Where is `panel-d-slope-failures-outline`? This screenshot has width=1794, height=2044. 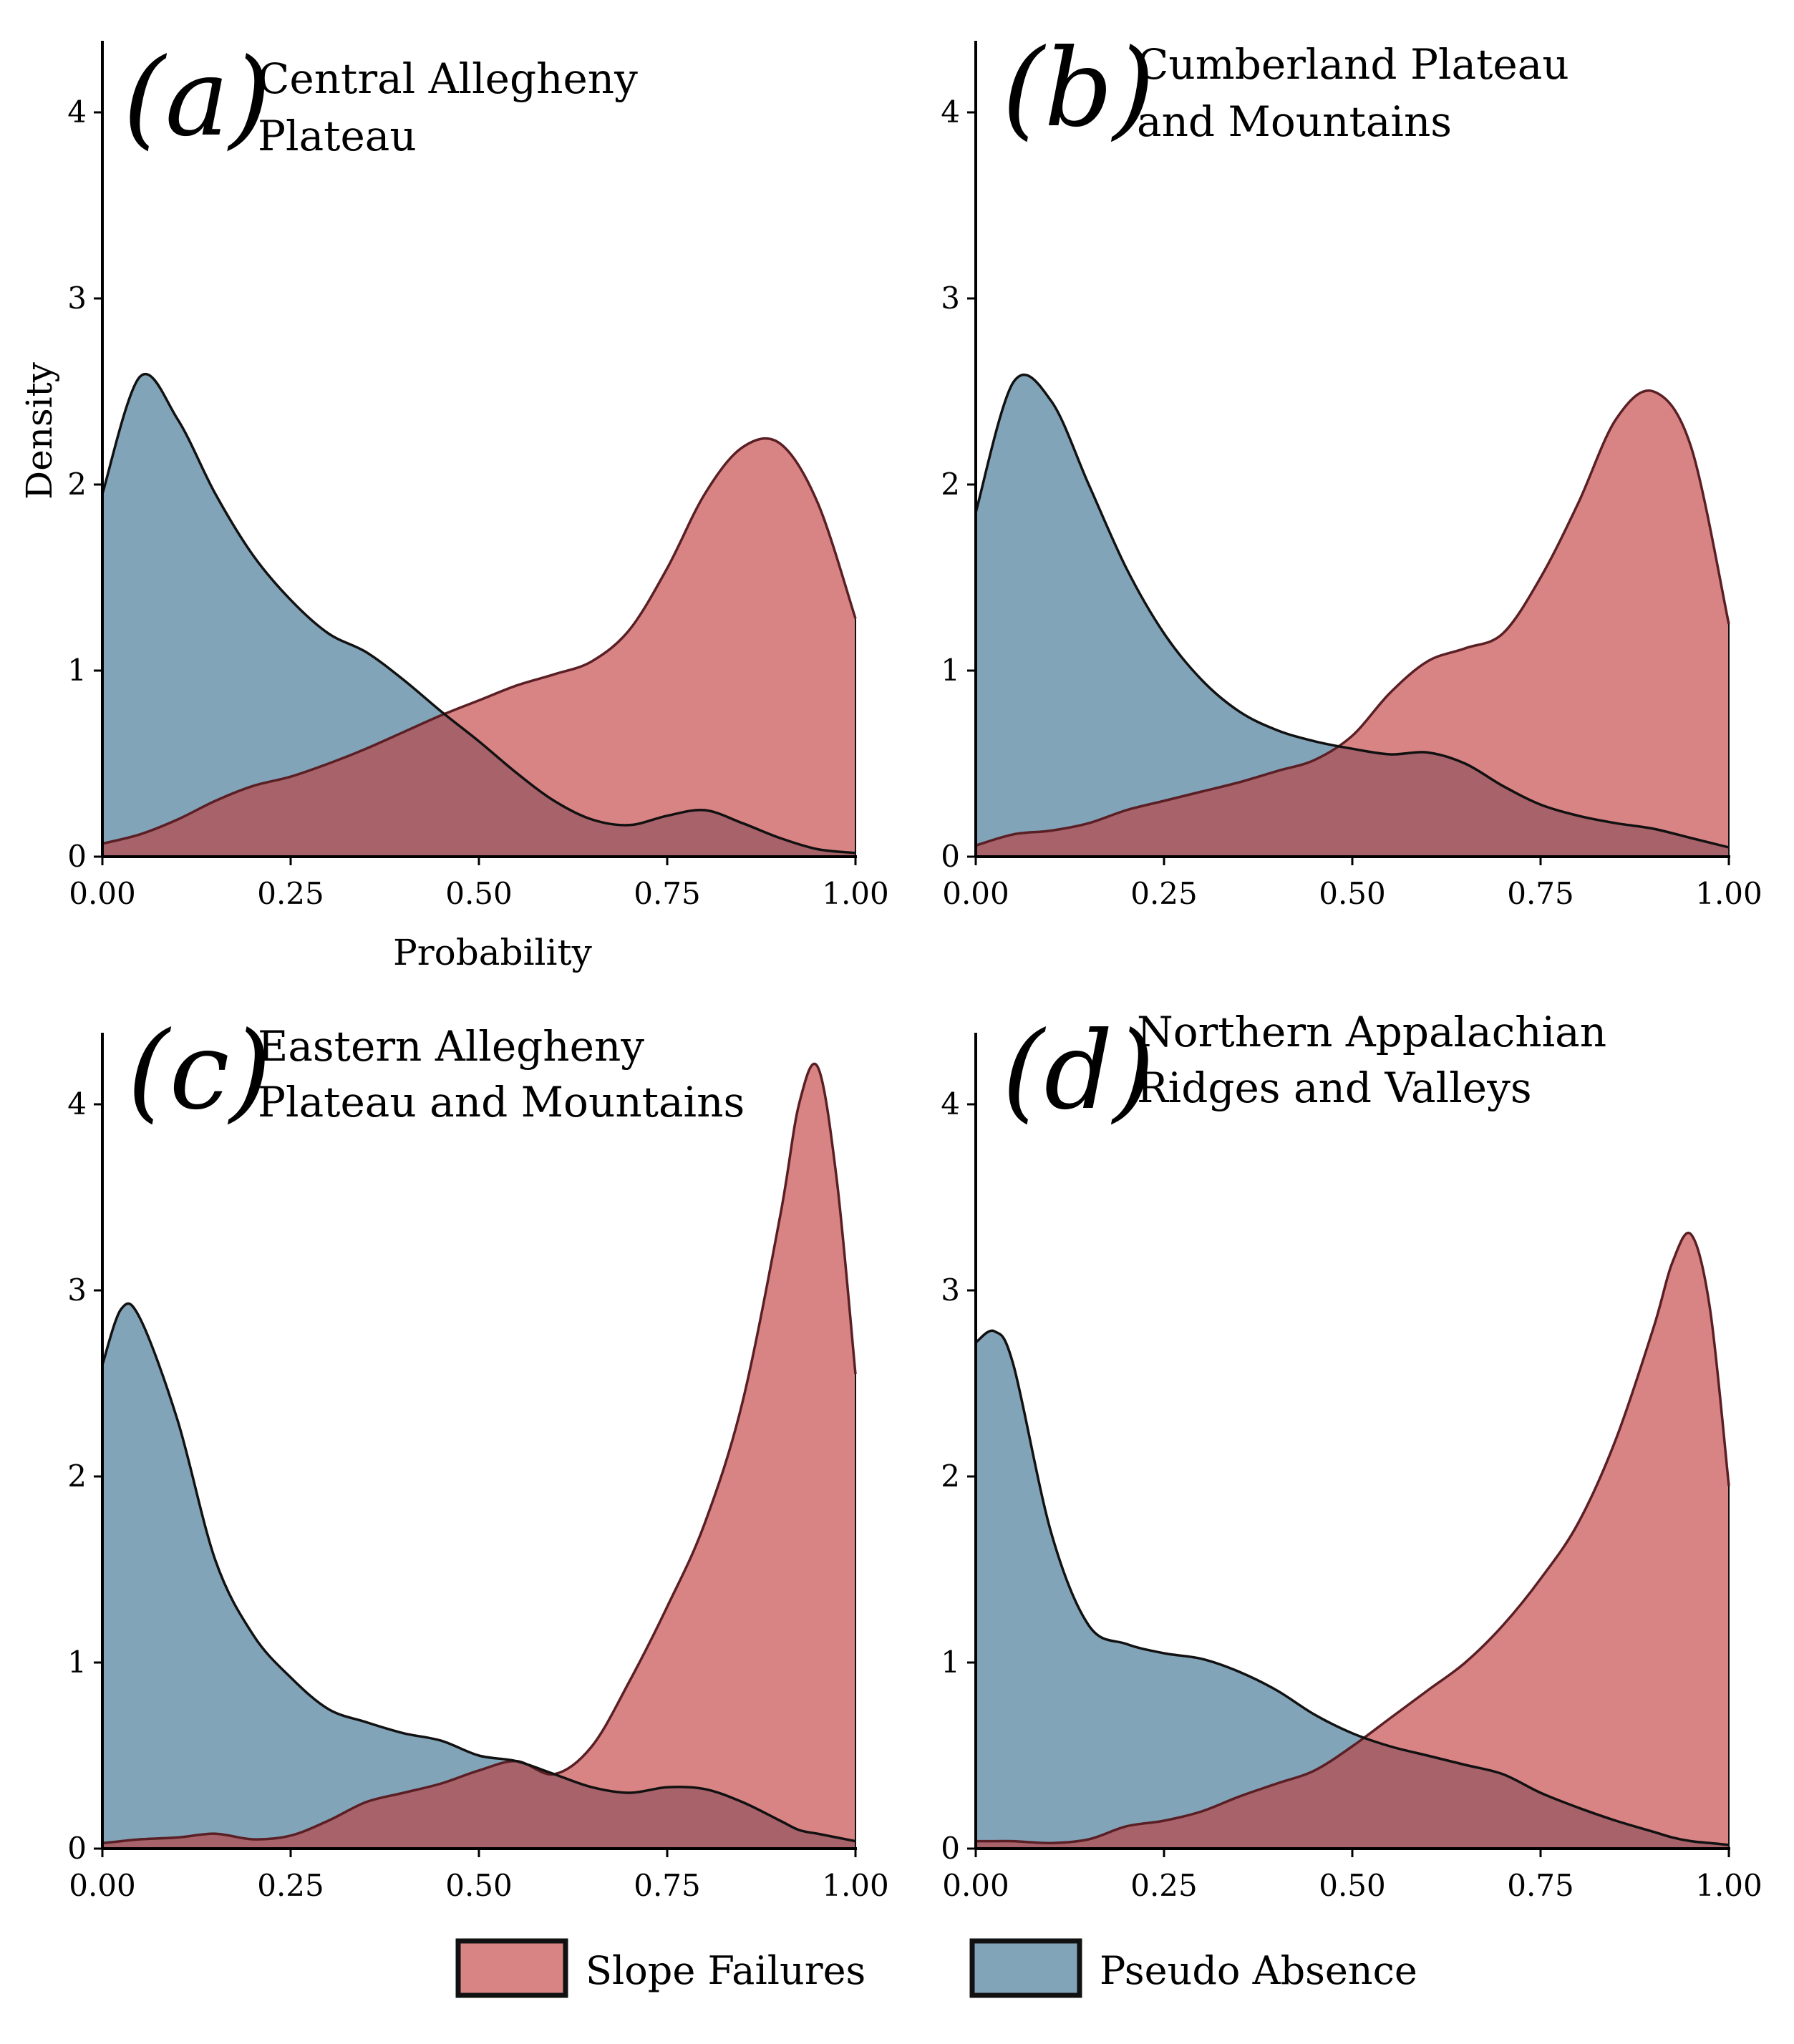 panel-d-slope-failures-outline is located at coordinates (1353, 1538).